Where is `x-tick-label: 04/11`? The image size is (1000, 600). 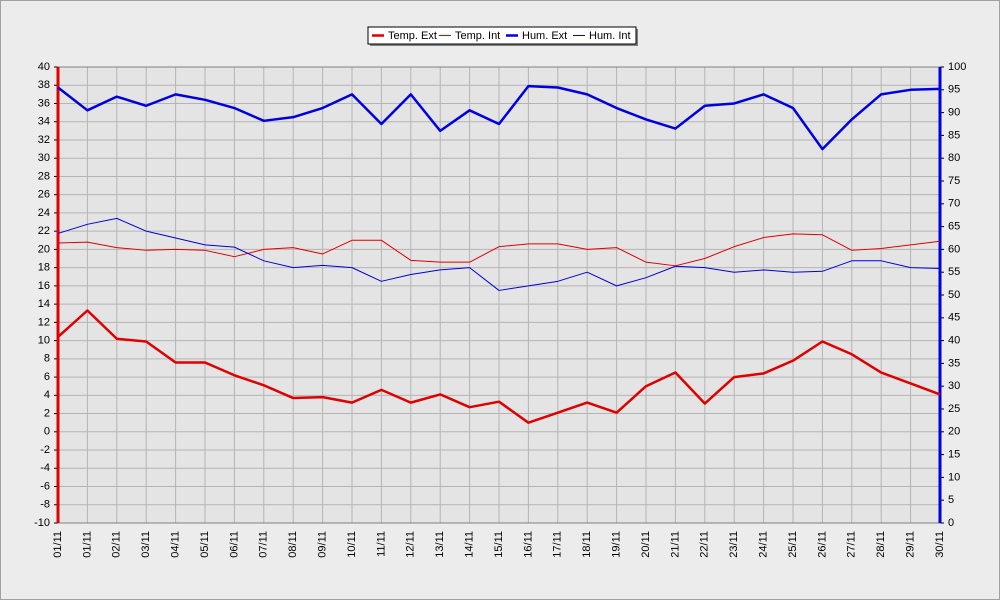 x-tick-label: 04/11 is located at coordinates (176, 544).